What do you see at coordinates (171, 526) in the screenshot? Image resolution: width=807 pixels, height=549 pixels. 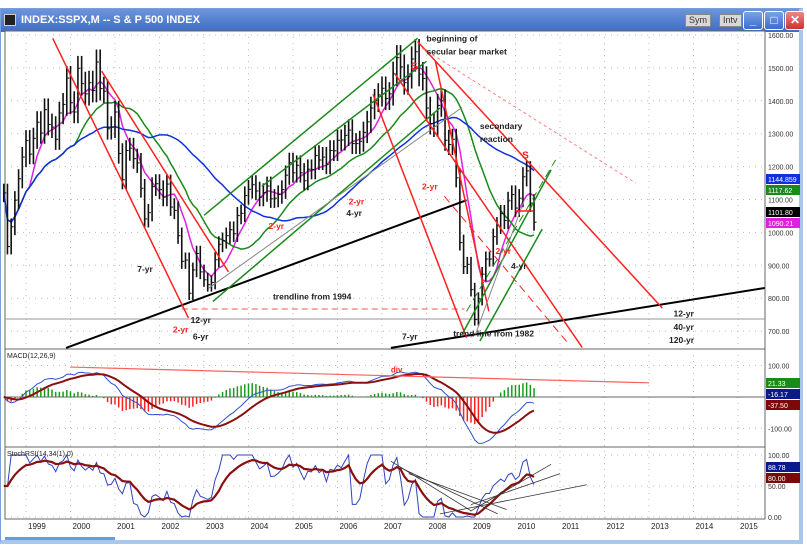 I see `year-tick-label: 2002` at bounding box center [171, 526].